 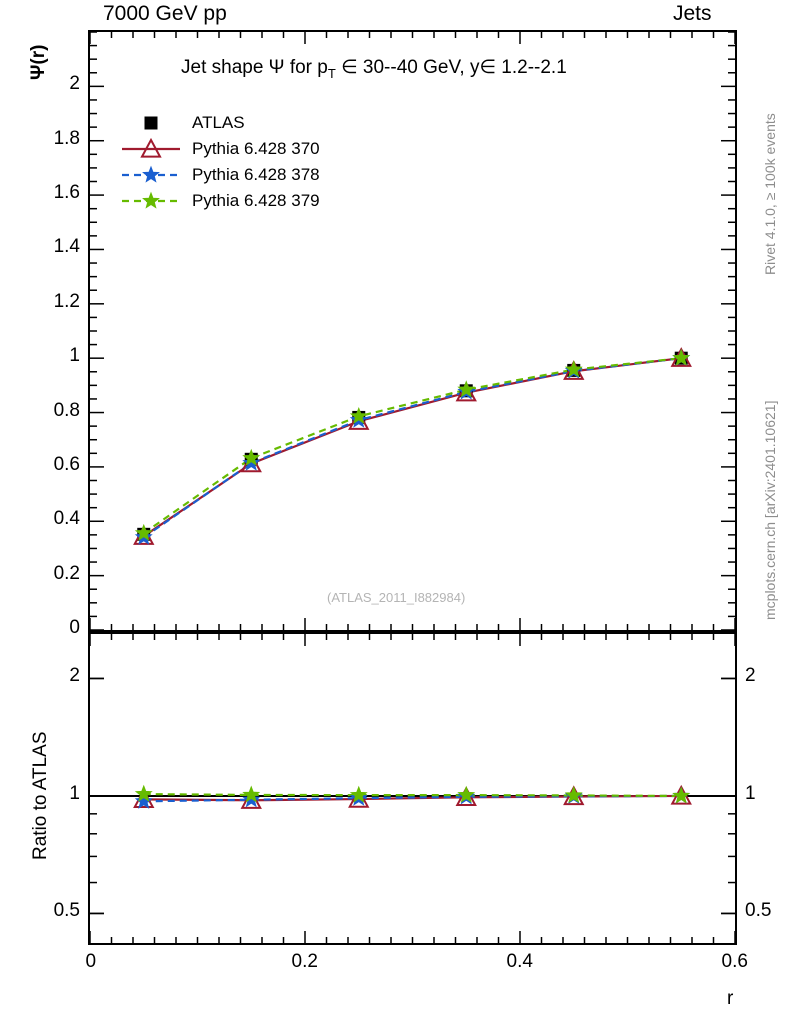 What do you see at coordinates (770, 194) in the screenshot?
I see `side-label-rivet: Rivet 4.1.0, ≥ 100k events` at bounding box center [770, 194].